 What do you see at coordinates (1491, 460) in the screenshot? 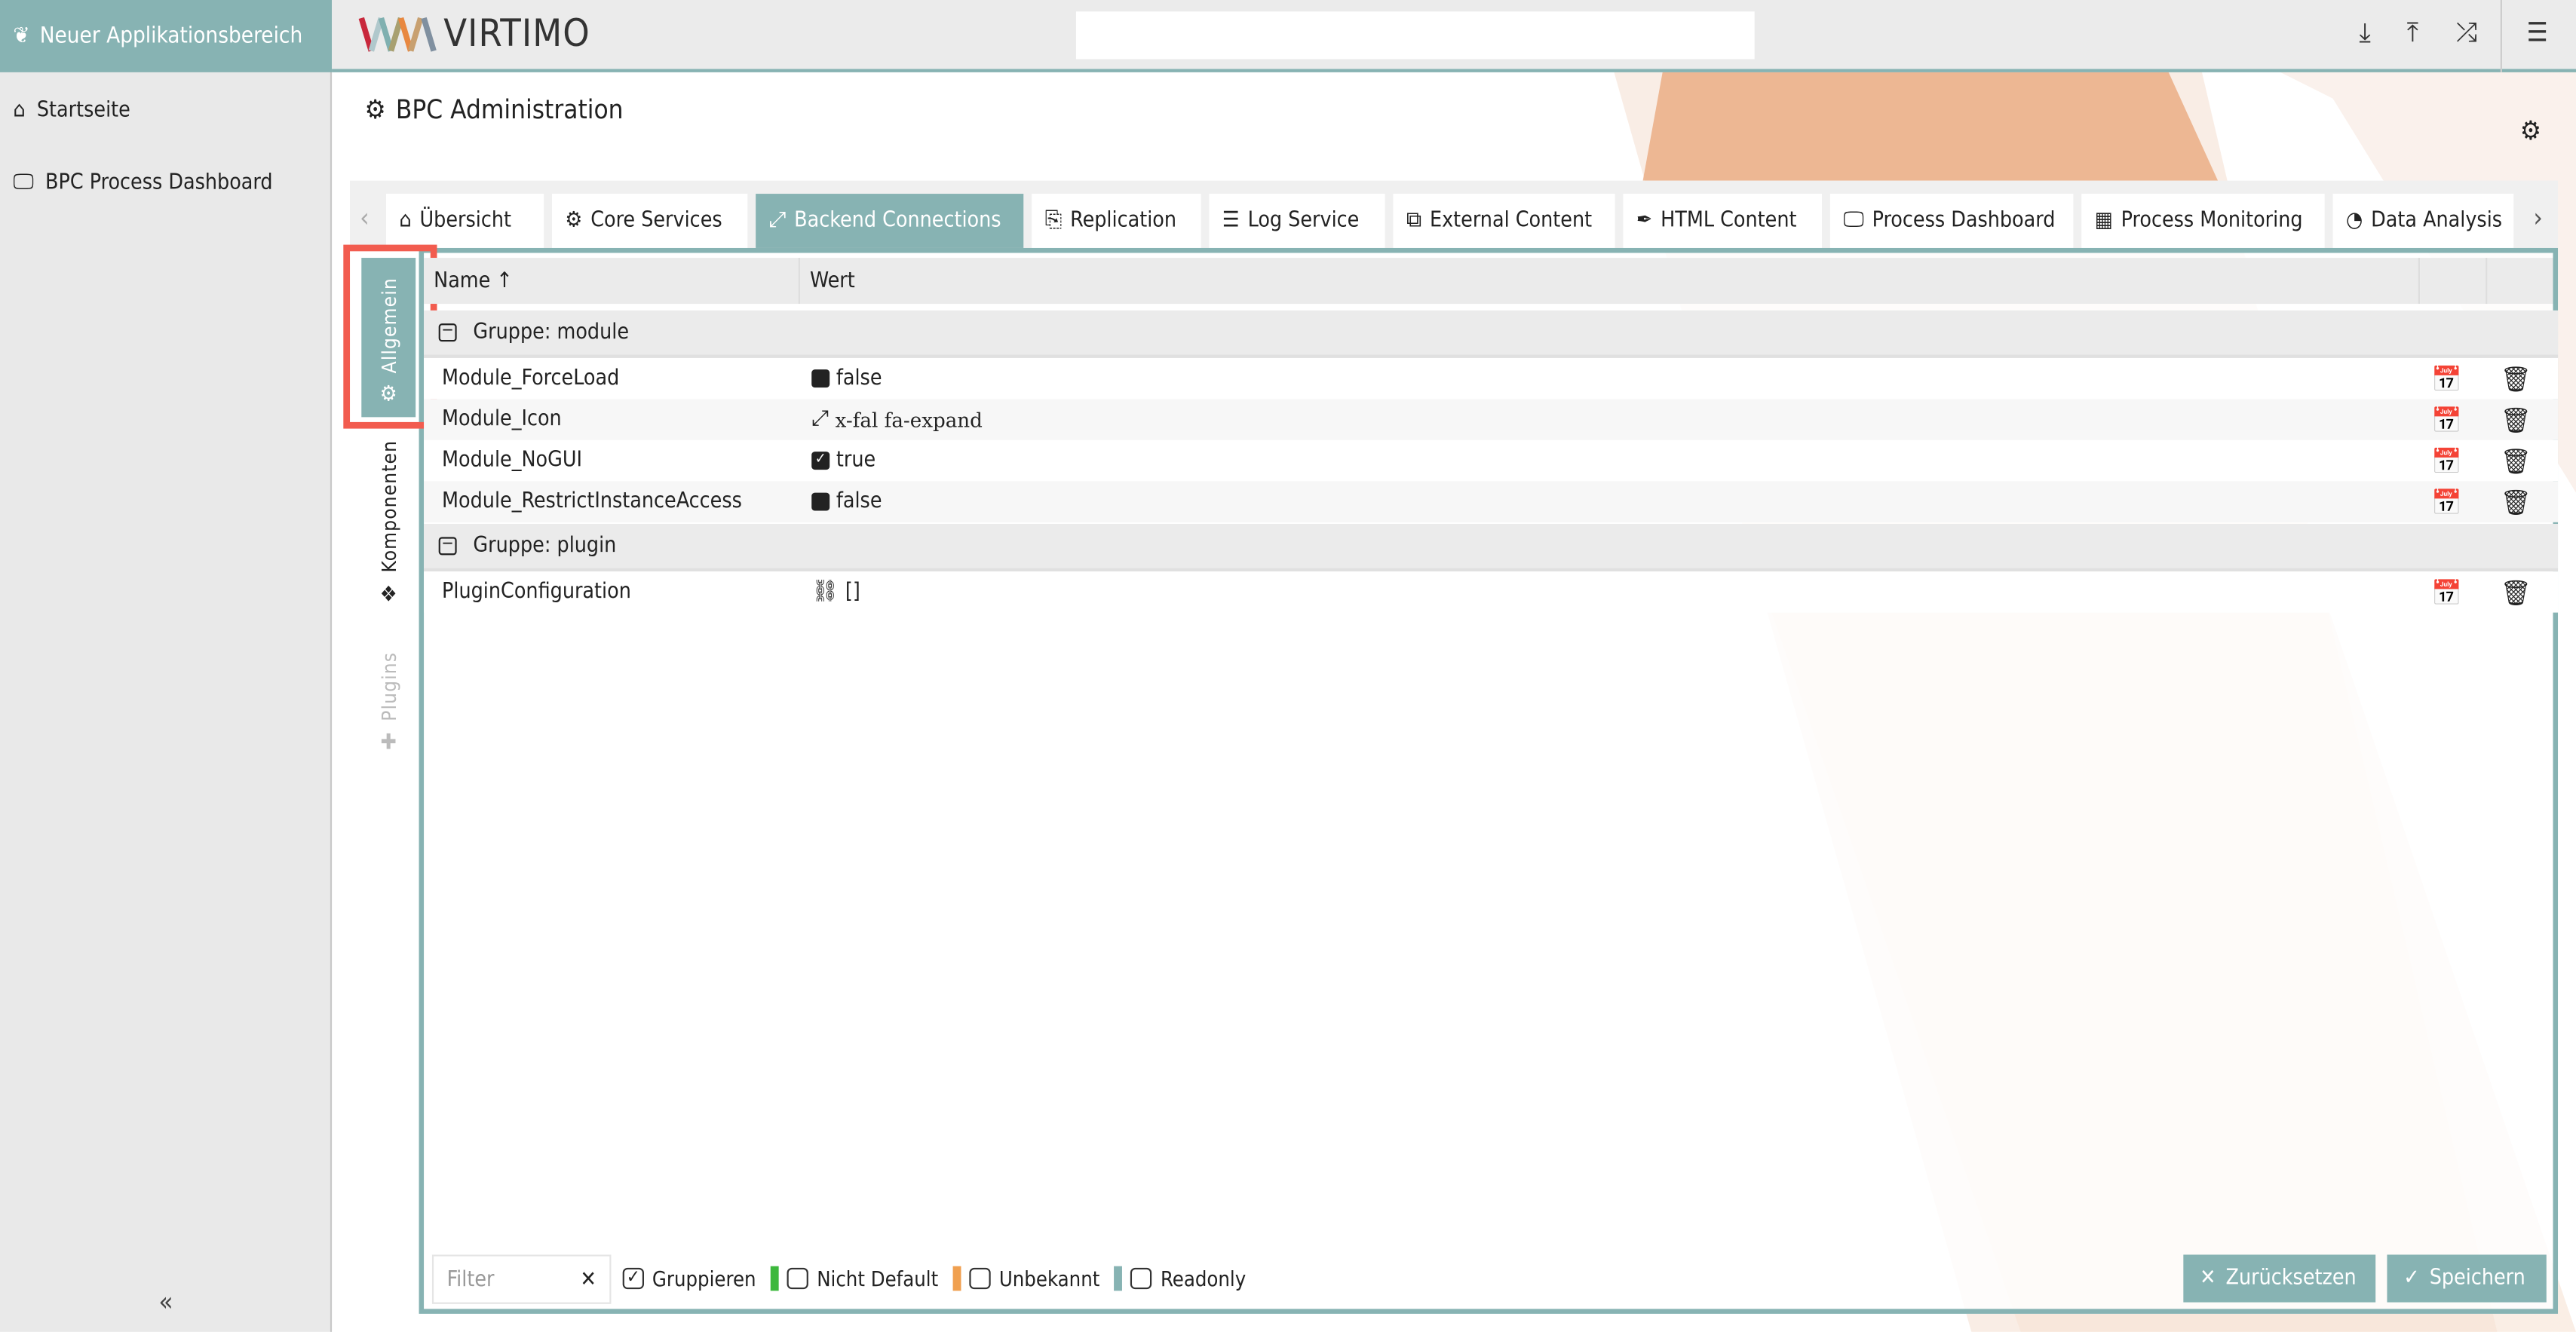
I see `table-row: Module_NoGUI ✓ true 📅 🗑` at bounding box center [1491, 460].